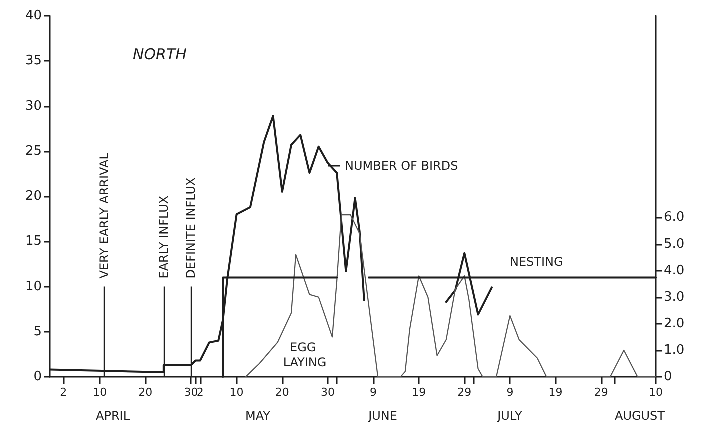  I want to click on y-tick-label: 20, so click(33, 196).